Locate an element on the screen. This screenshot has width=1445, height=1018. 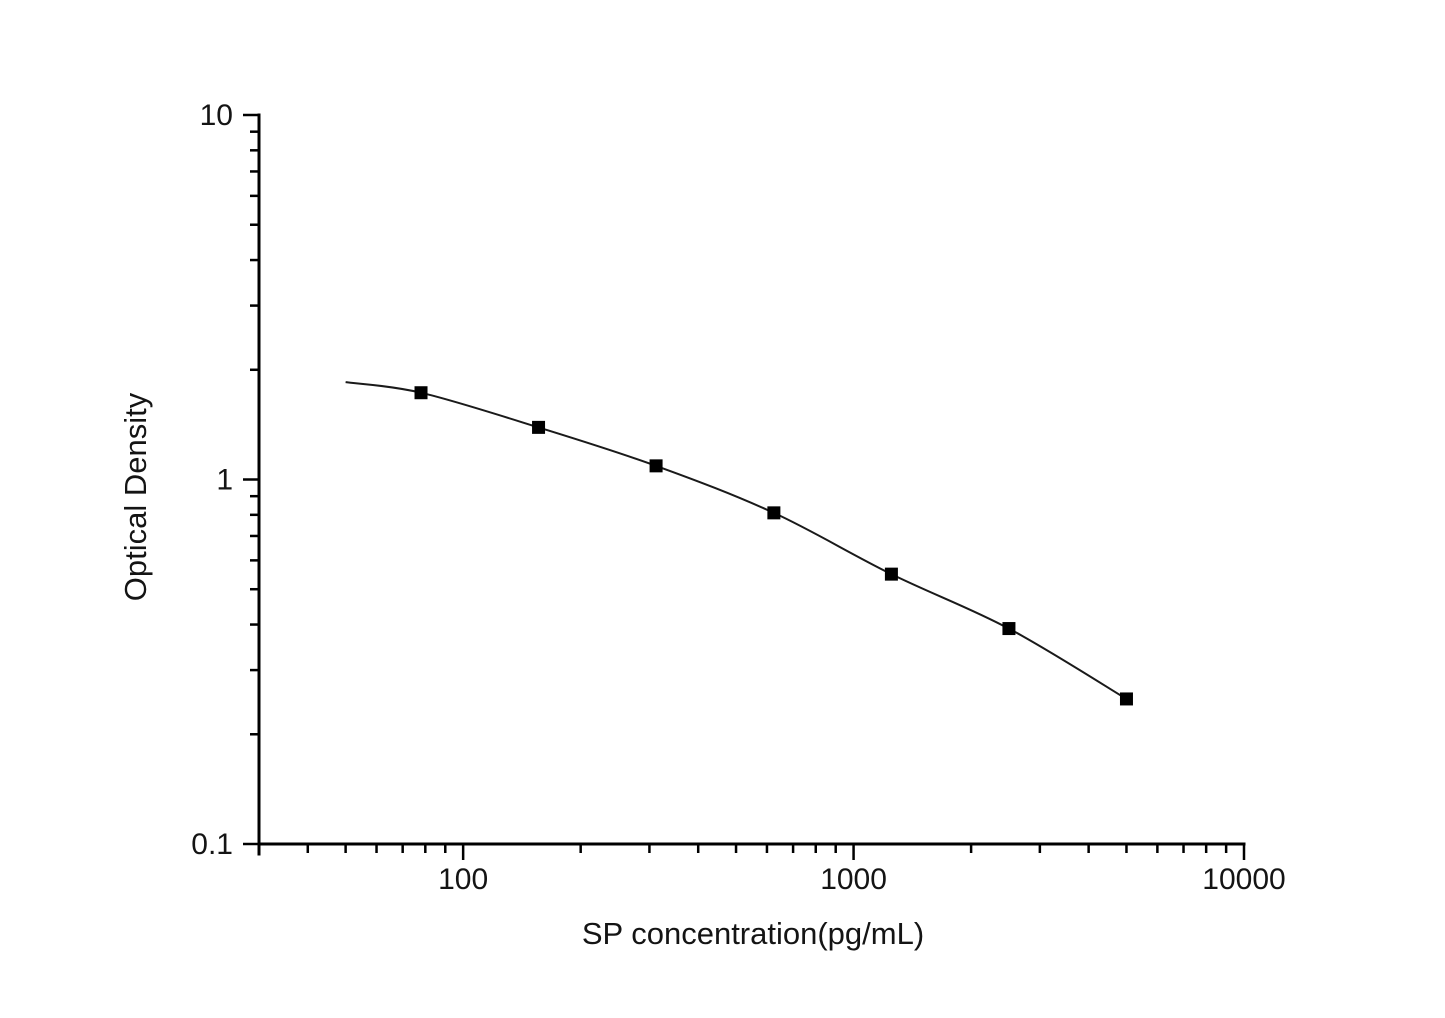
x-tick-label: 100 is located at coordinates (463, 879).